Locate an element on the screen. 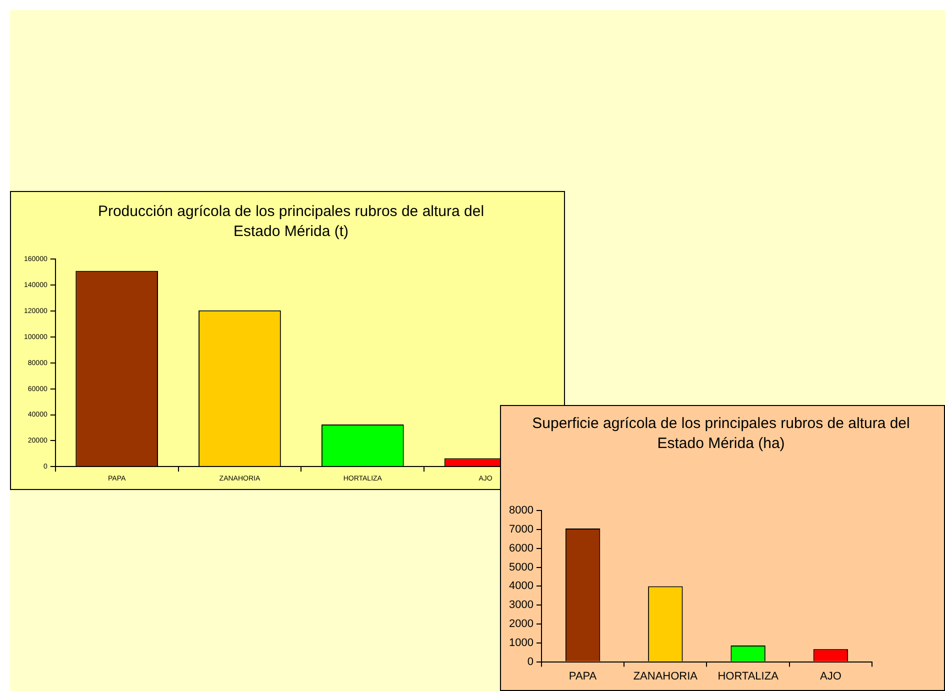  chart-title: Producción agrícola de los principales rubros de altura del Estado Mérida (t) is located at coordinates (291, 221).